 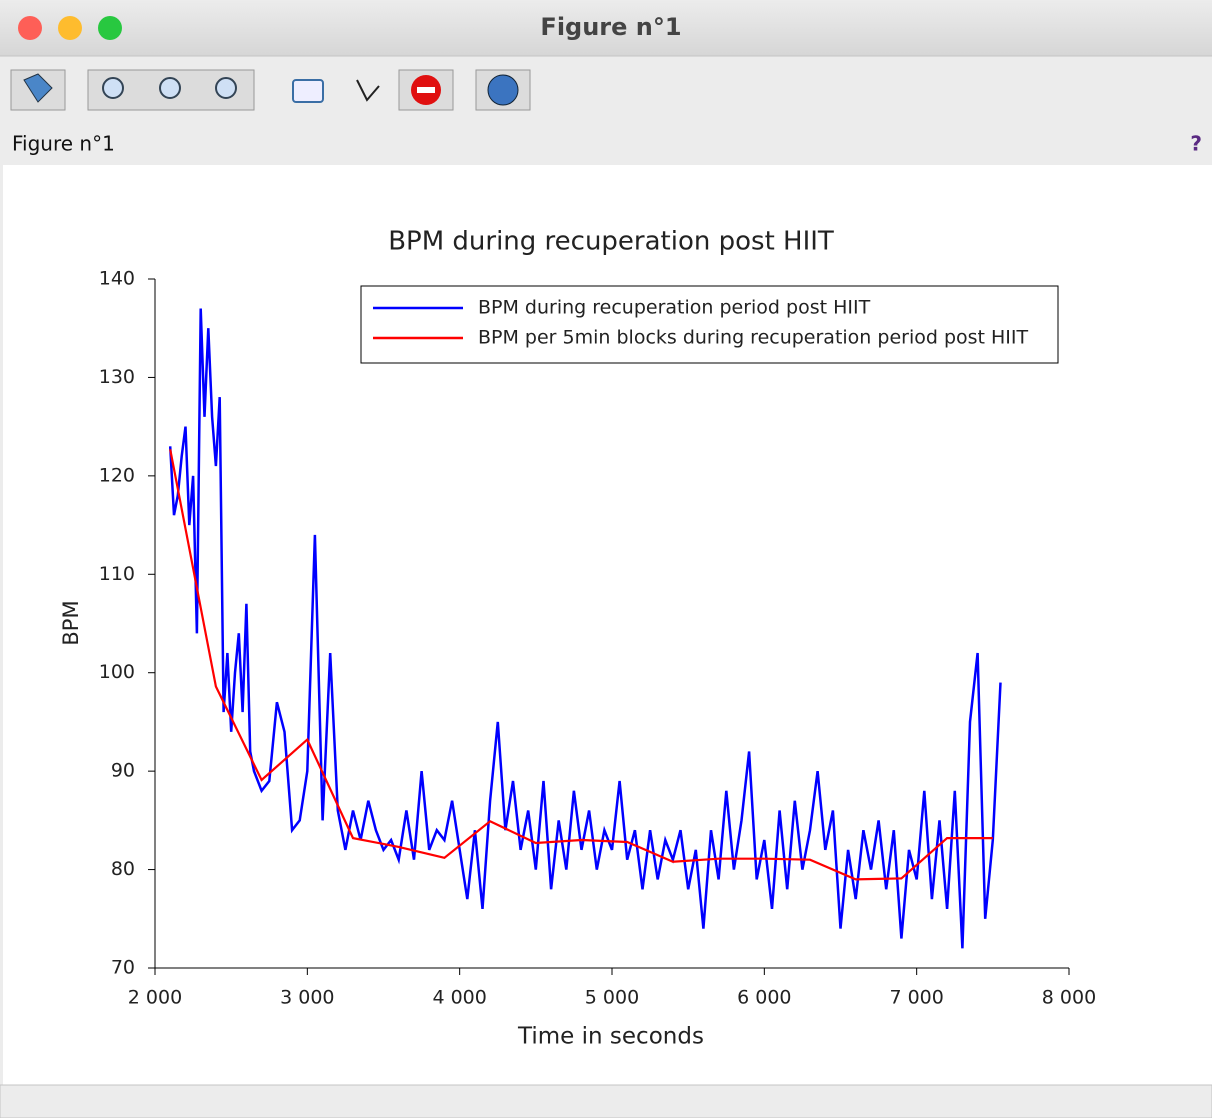 What do you see at coordinates (606, 1101) in the screenshot?
I see `status-bar` at bounding box center [606, 1101].